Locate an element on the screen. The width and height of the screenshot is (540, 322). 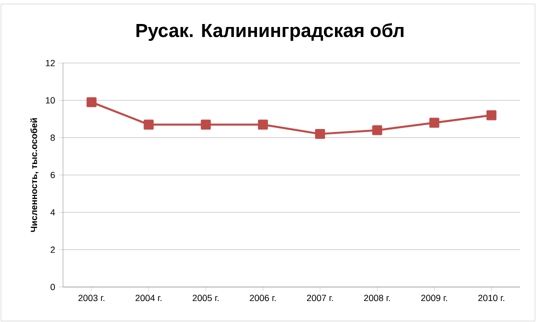
x-tick-label: 2005 г. is located at coordinates (205, 298).